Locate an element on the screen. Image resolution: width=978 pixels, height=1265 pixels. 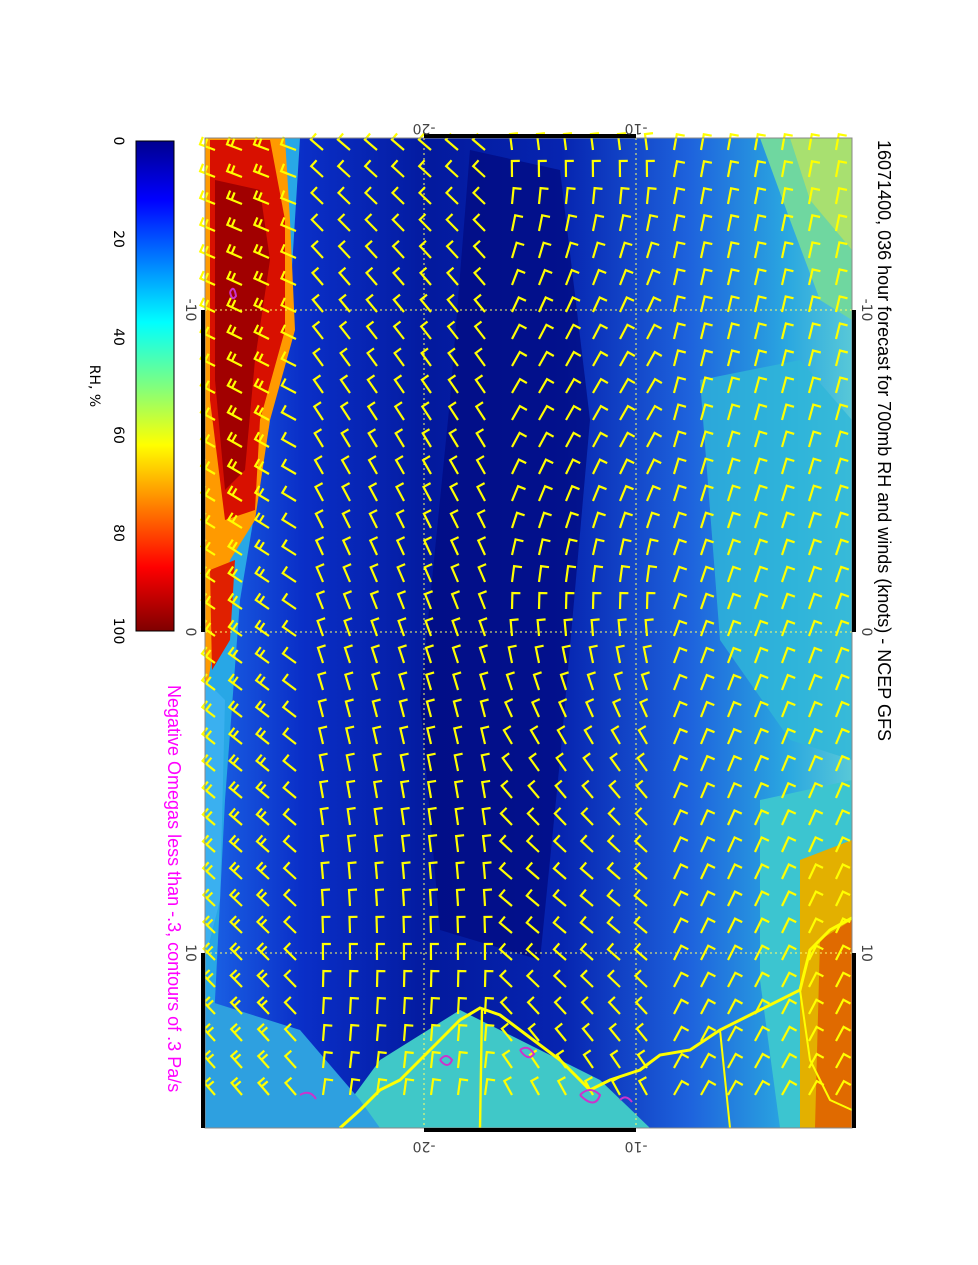
colorbar-tick: 40 is located at coordinates (118, 337).